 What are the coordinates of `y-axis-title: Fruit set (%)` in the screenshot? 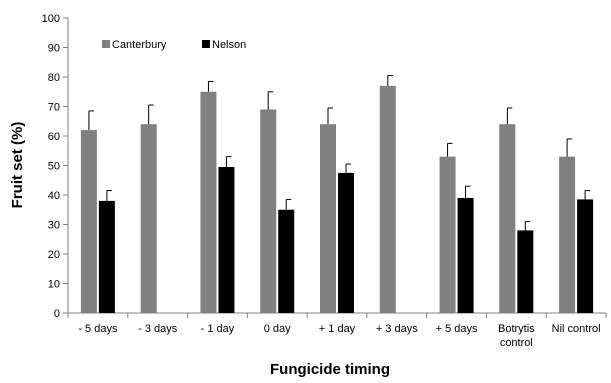 It's located at (17, 165).